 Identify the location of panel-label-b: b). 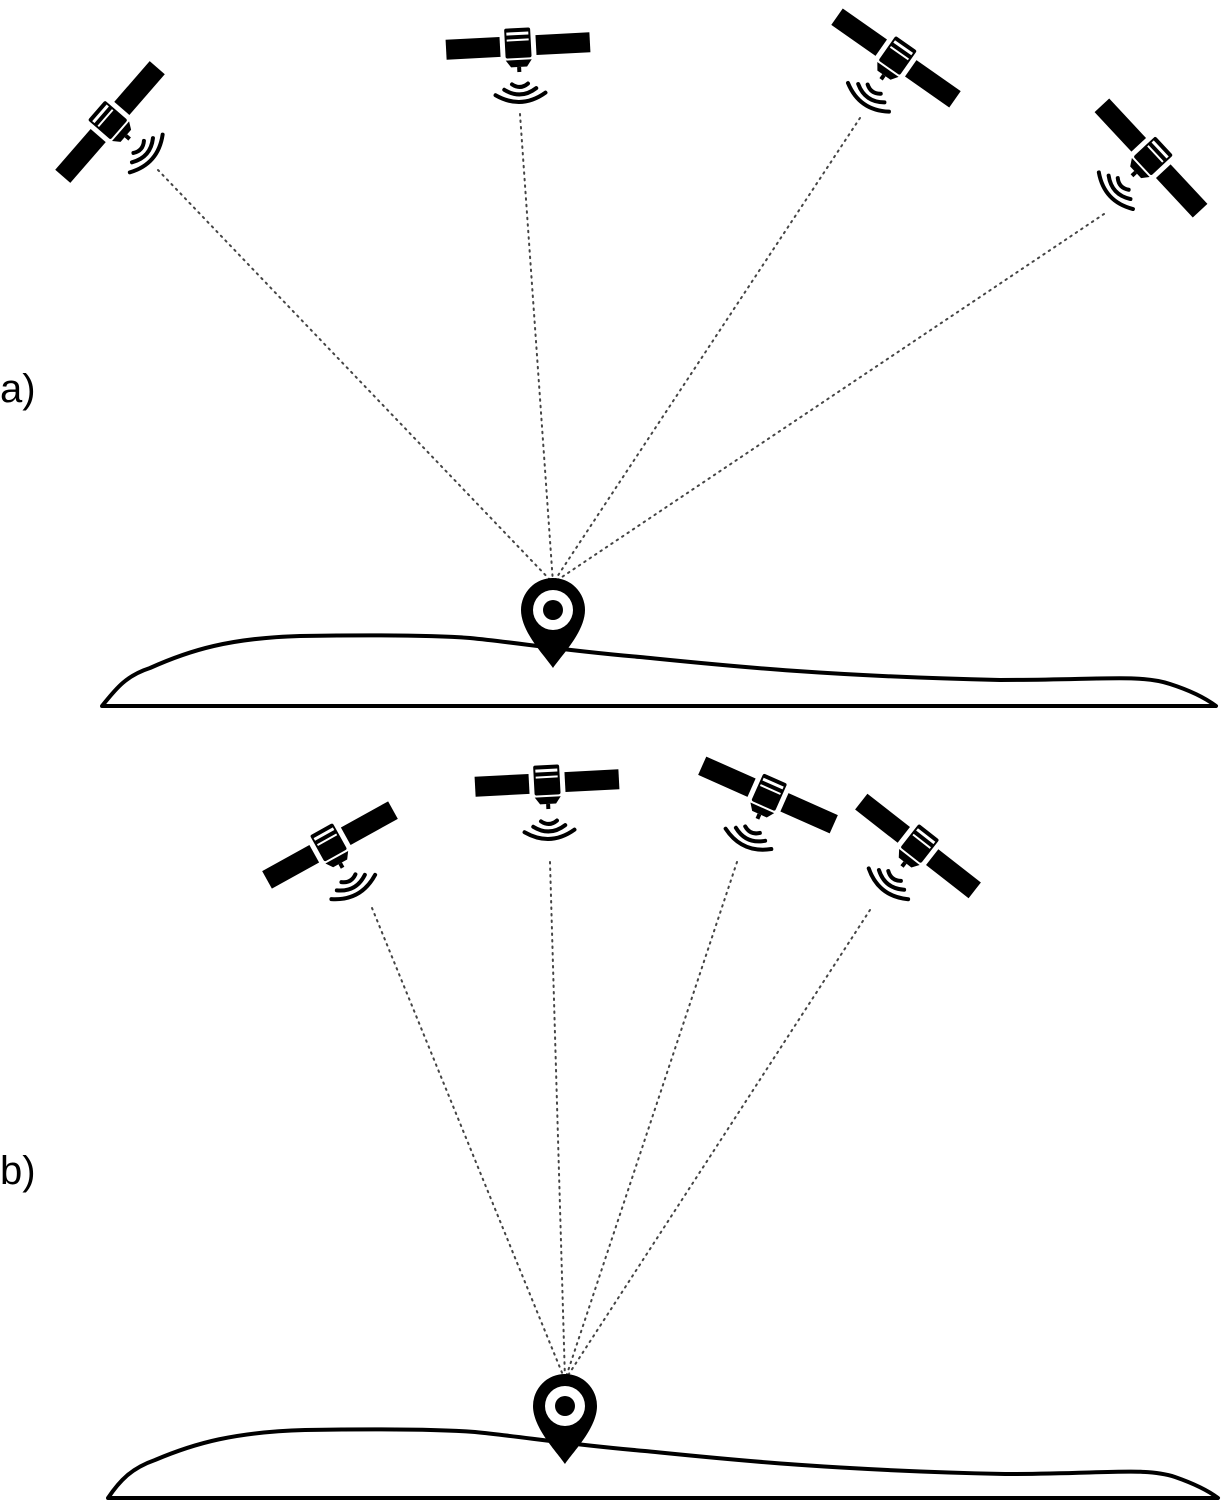
(18, 1171).